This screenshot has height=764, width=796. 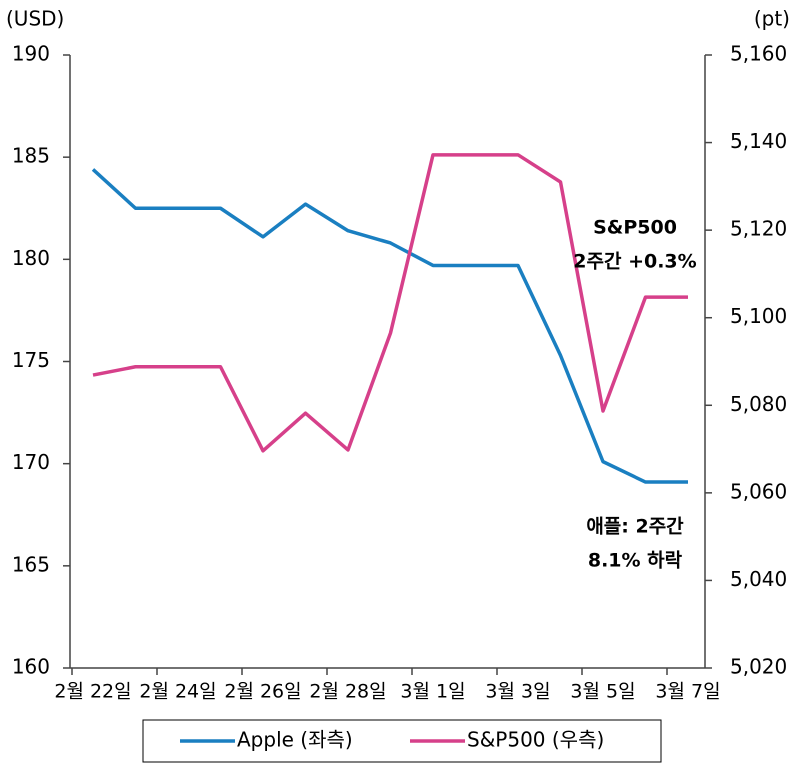 I want to click on y2-tick-label: 5,140, so click(x=758, y=141).